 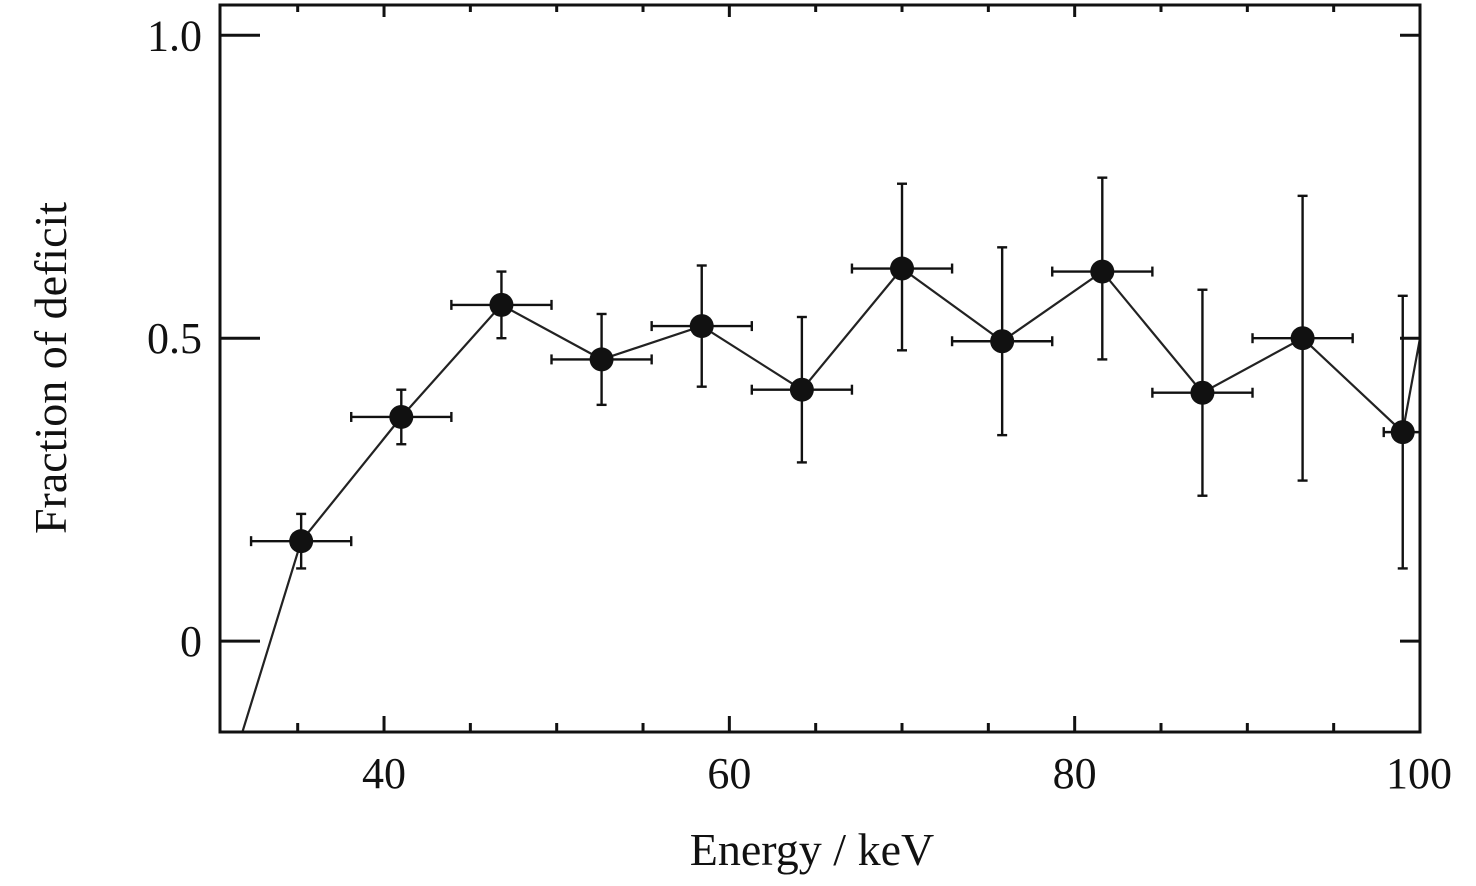 What do you see at coordinates (174, 35) in the screenshot?
I see `y-tick-label: 1.0` at bounding box center [174, 35].